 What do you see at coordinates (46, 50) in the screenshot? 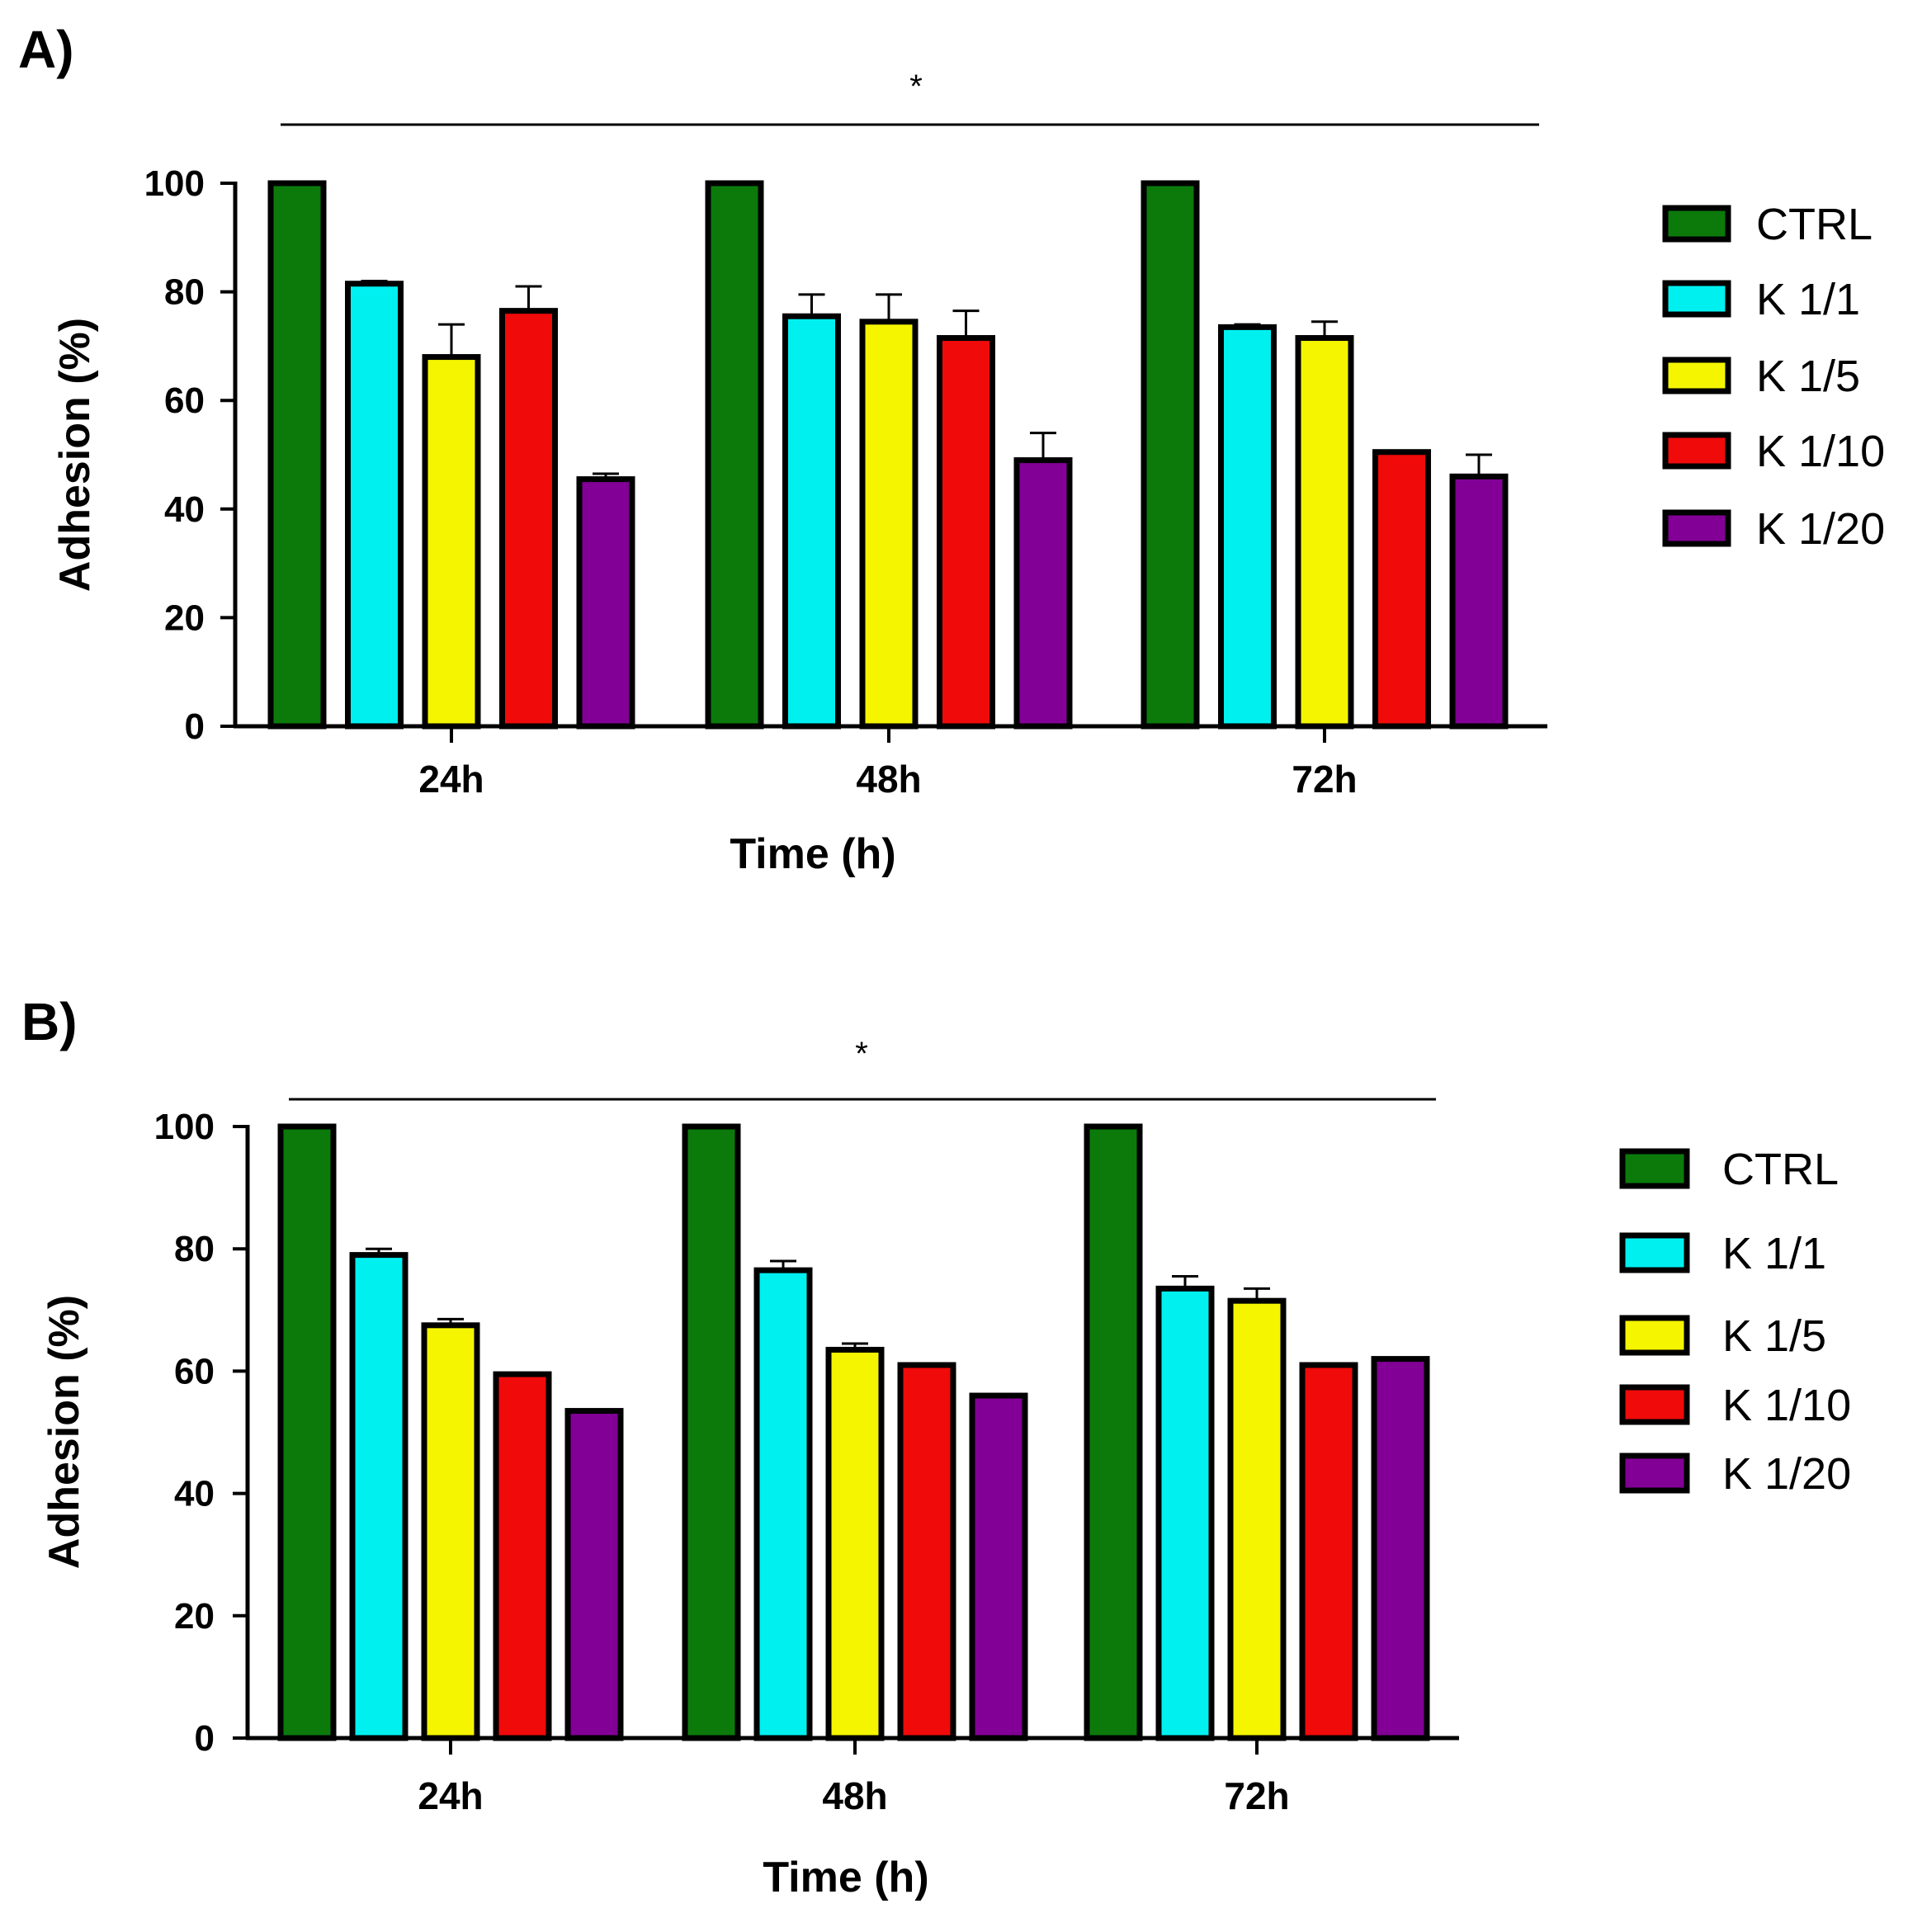
I see `panel-label: A)` at bounding box center [46, 50].